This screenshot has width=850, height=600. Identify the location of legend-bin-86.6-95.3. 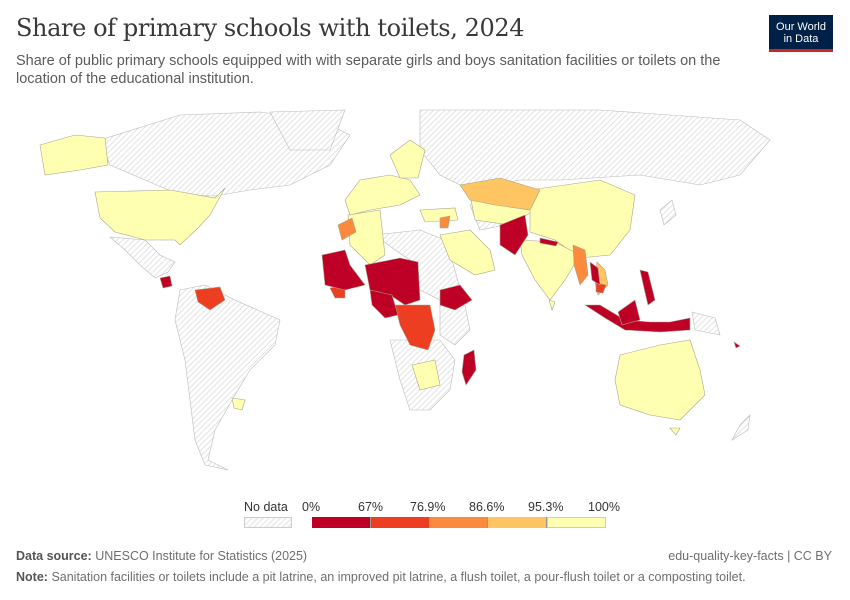
(517, 522).